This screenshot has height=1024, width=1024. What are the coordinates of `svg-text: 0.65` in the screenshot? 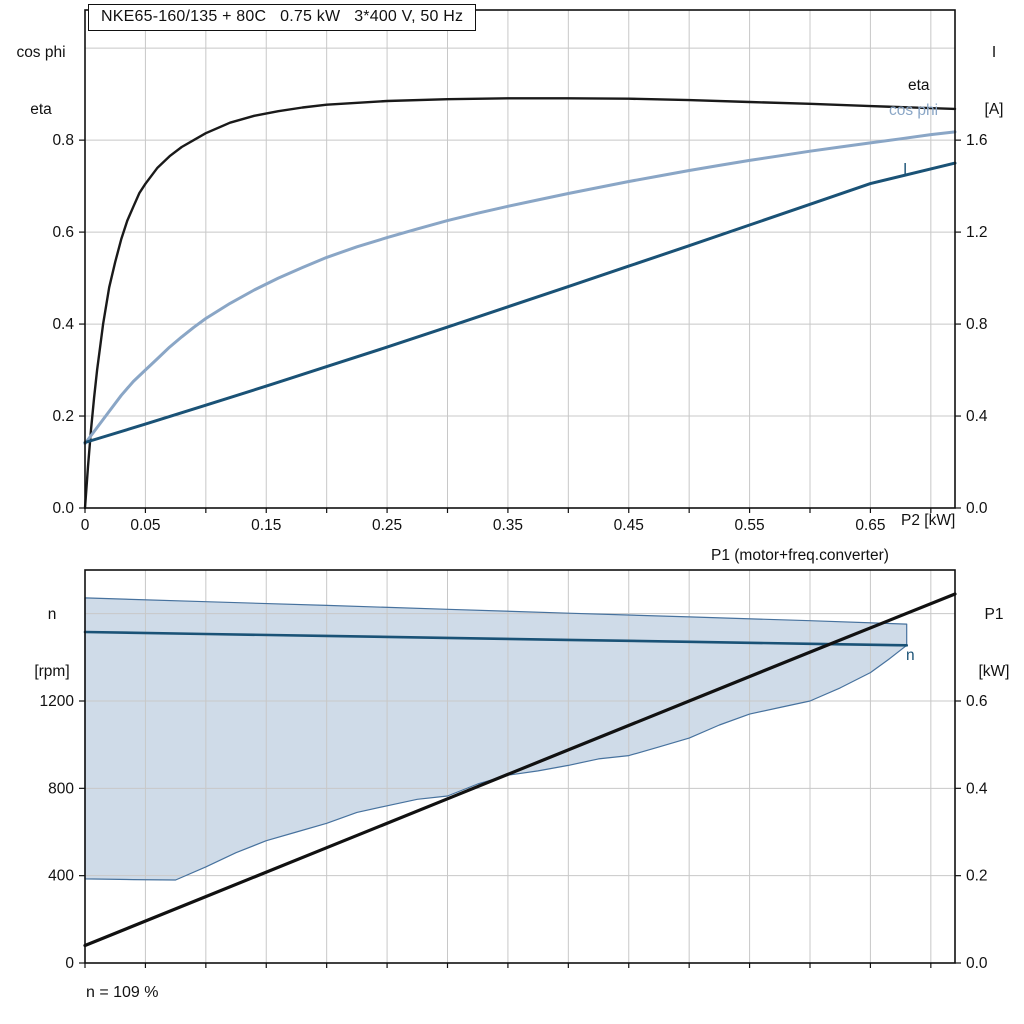 It's located at (870, 525).